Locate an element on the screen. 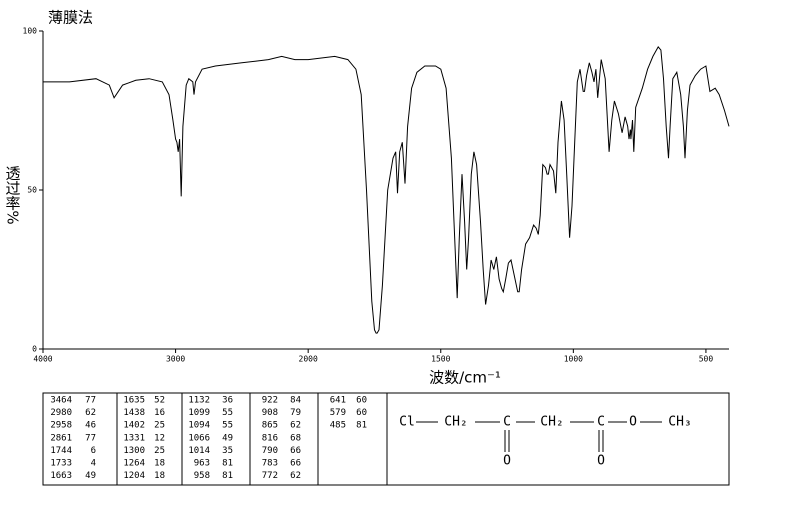 Image resolution: width=794 pixels, height=510 pixels. x-axis-label: 波数/cm⁻¹ is located at coordinates (465, 378).